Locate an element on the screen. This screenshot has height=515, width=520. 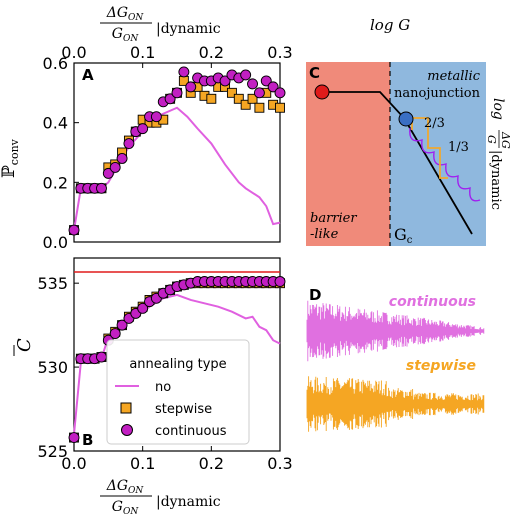
panel-c-label: C is located at coordinates (314, 73).